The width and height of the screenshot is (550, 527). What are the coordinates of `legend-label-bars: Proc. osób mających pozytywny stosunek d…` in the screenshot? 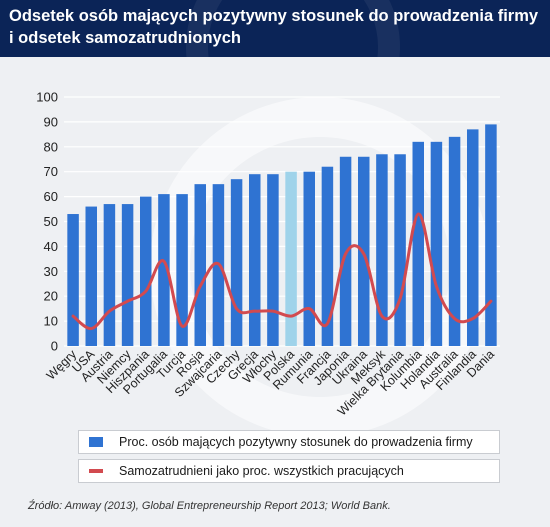 It's located at (296, 442).